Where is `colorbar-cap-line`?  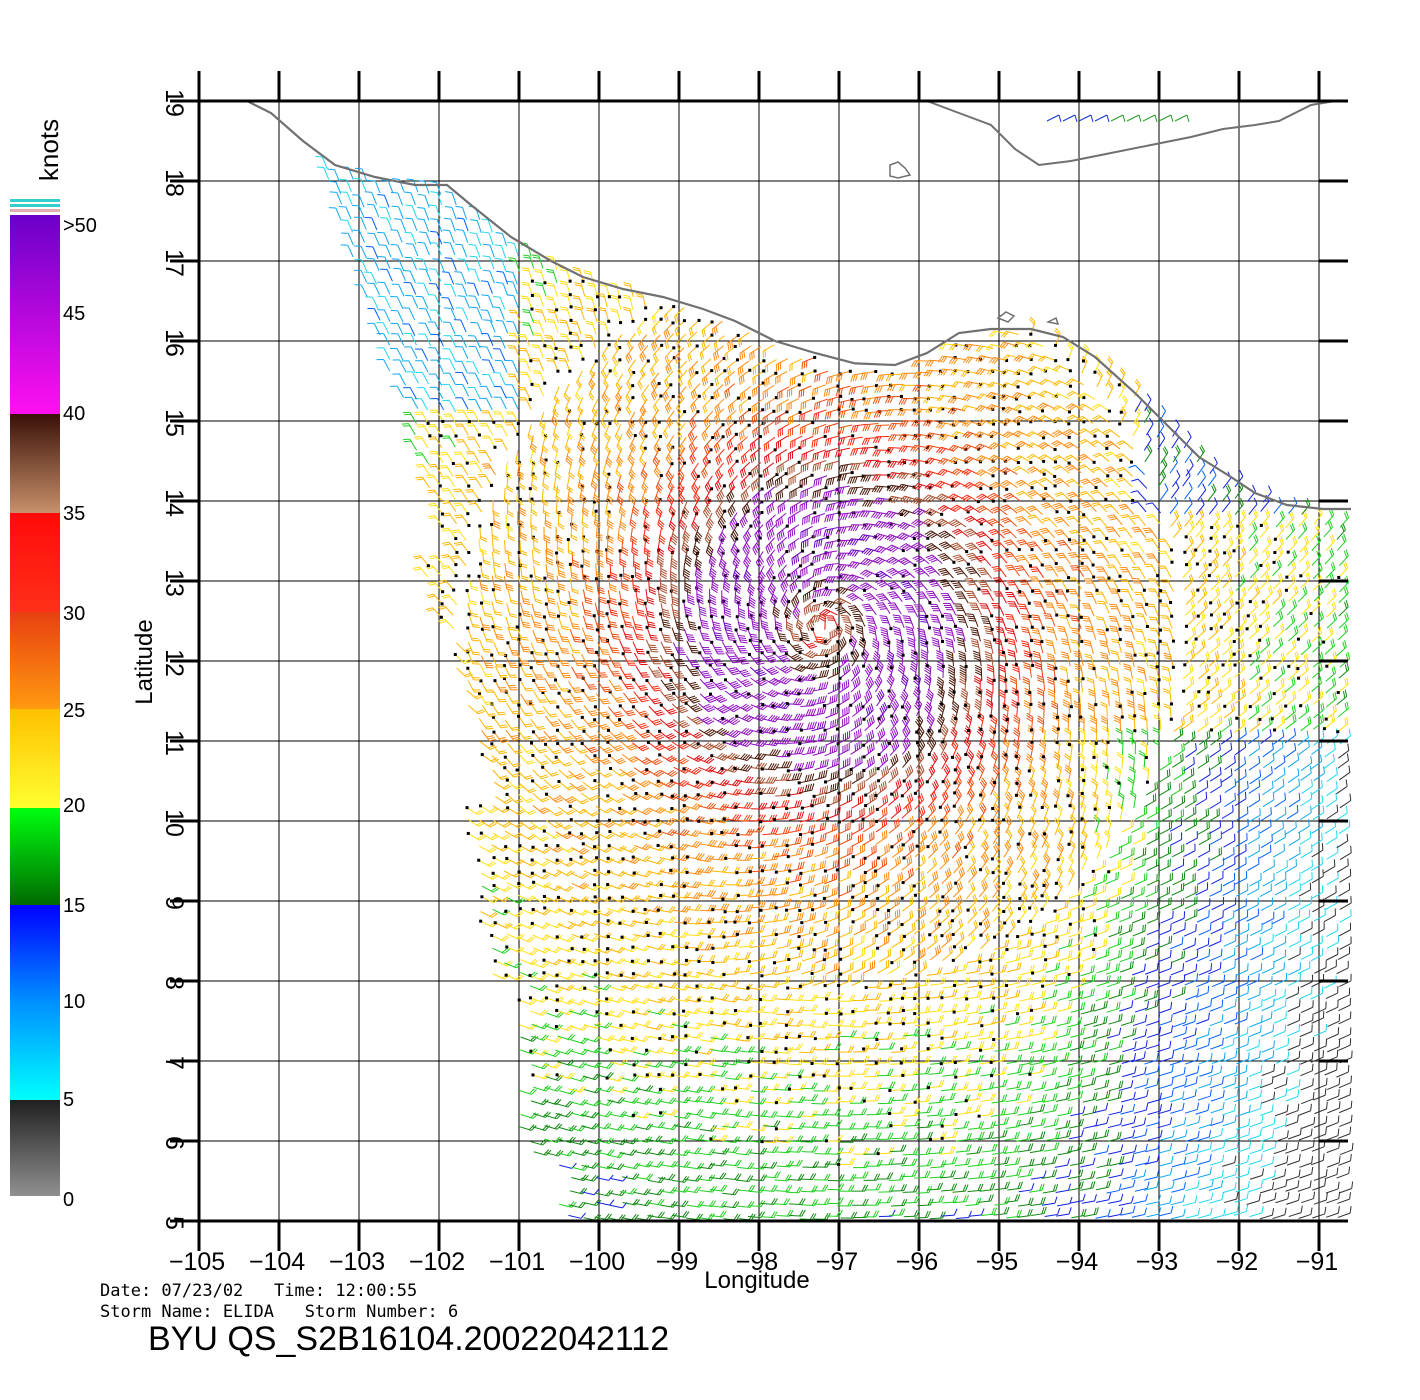
colorbar-cap-line is located at coordinates (35, 205).